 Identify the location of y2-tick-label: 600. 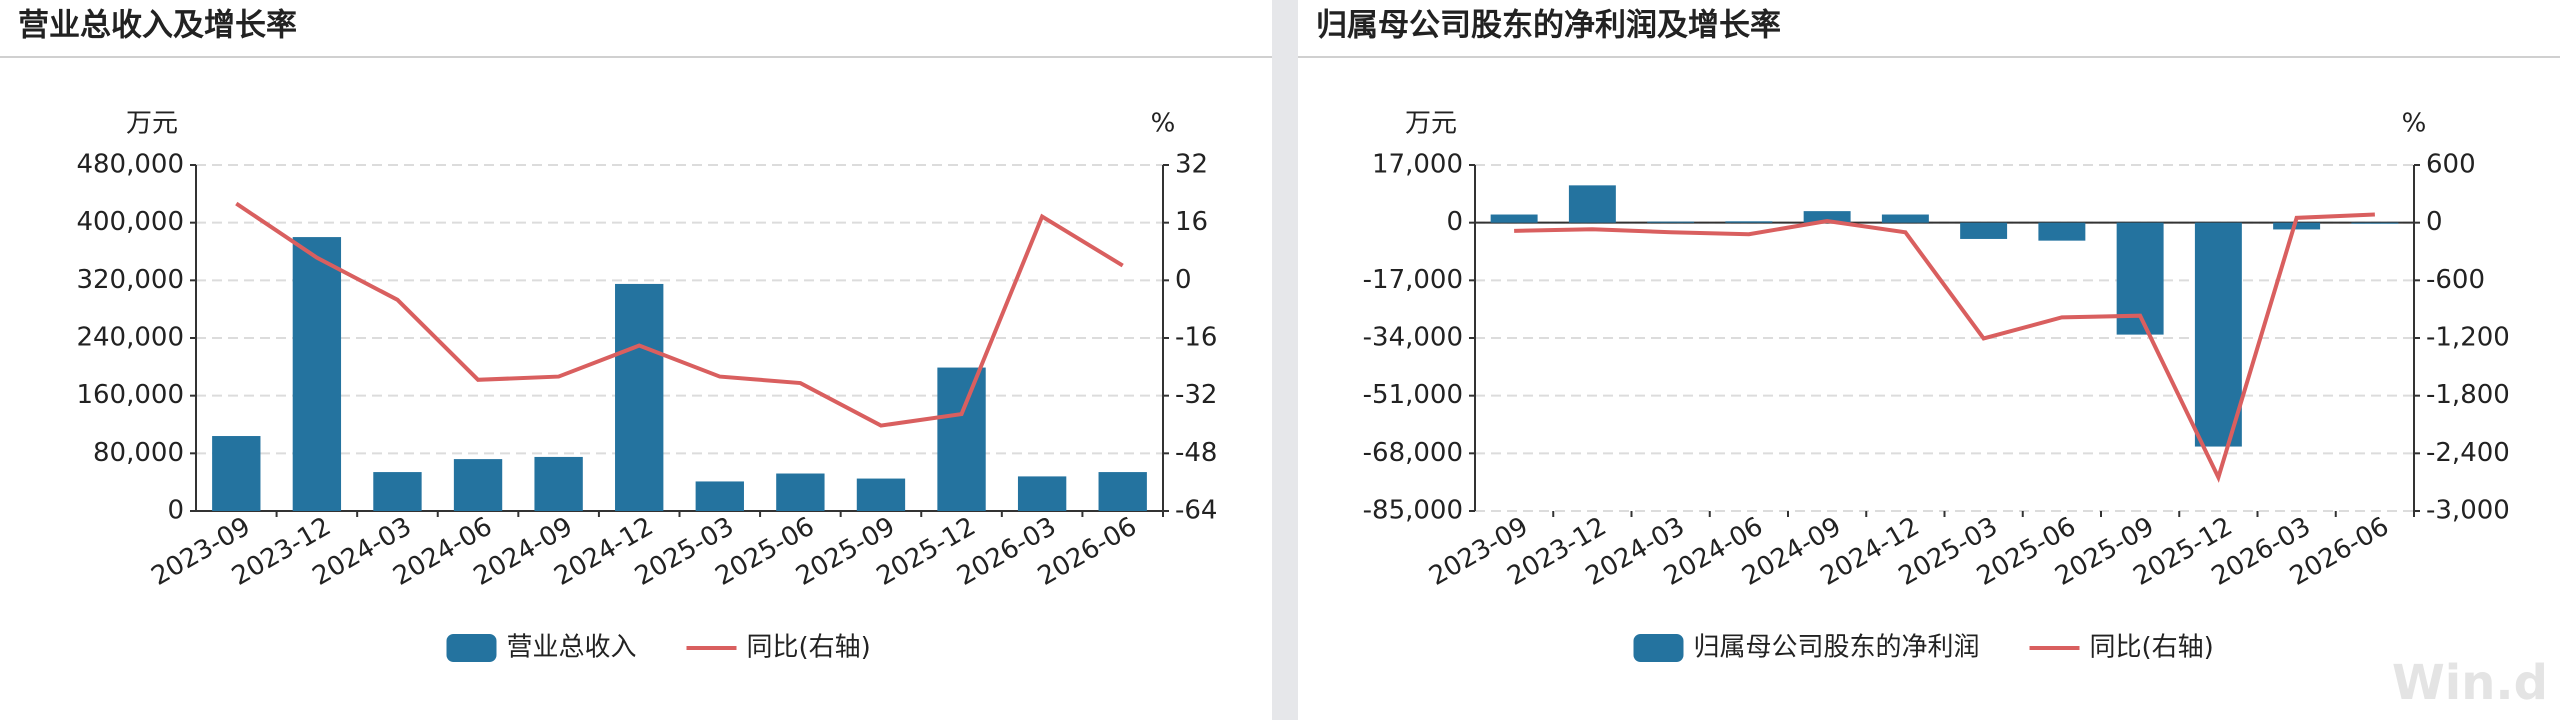
(2451, 165).